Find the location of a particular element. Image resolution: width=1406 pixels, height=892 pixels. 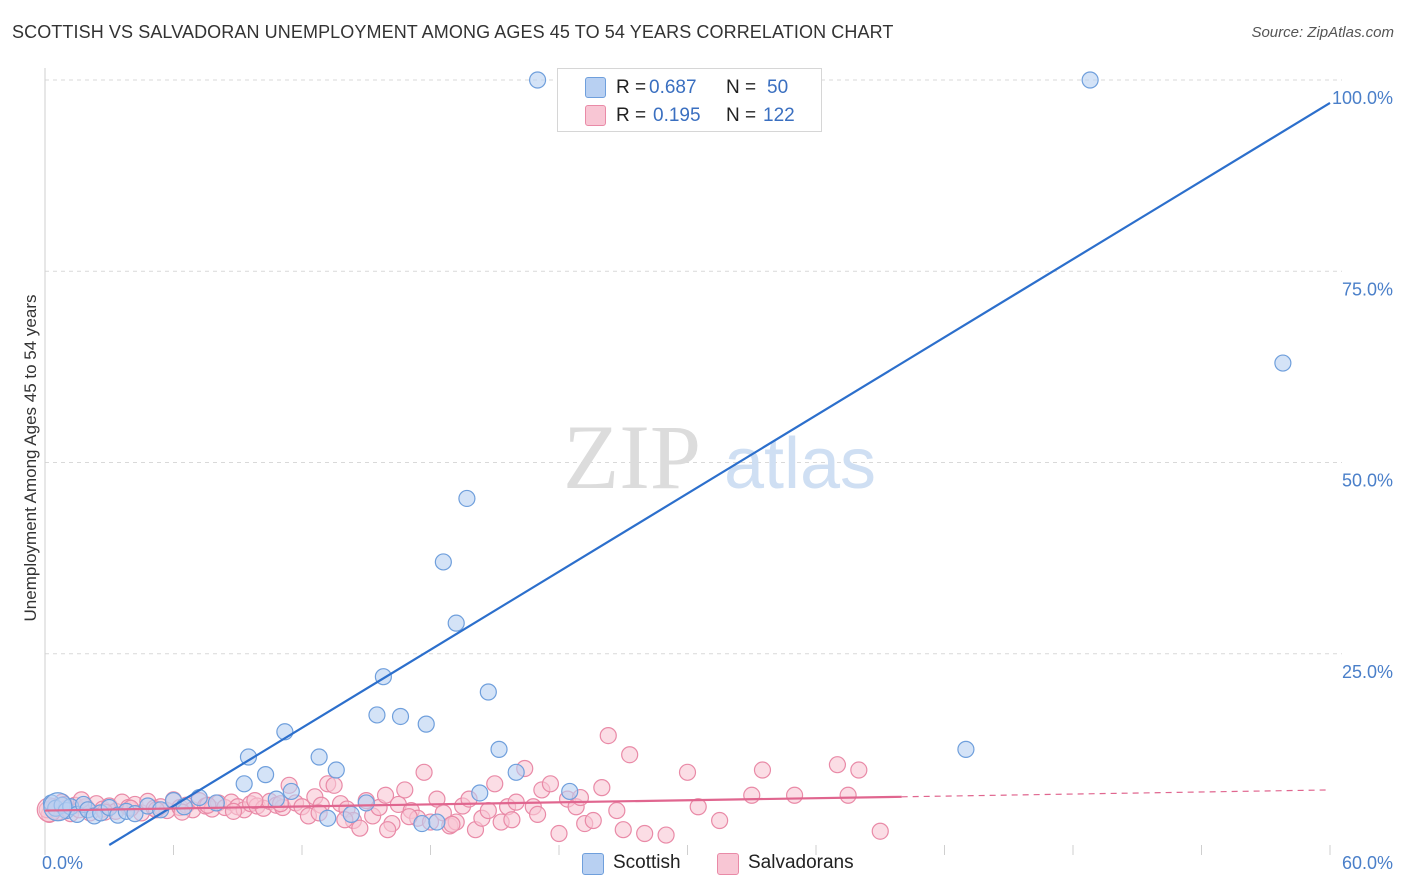

watermark-atlas: atlas is located at coordinates (800, 464).